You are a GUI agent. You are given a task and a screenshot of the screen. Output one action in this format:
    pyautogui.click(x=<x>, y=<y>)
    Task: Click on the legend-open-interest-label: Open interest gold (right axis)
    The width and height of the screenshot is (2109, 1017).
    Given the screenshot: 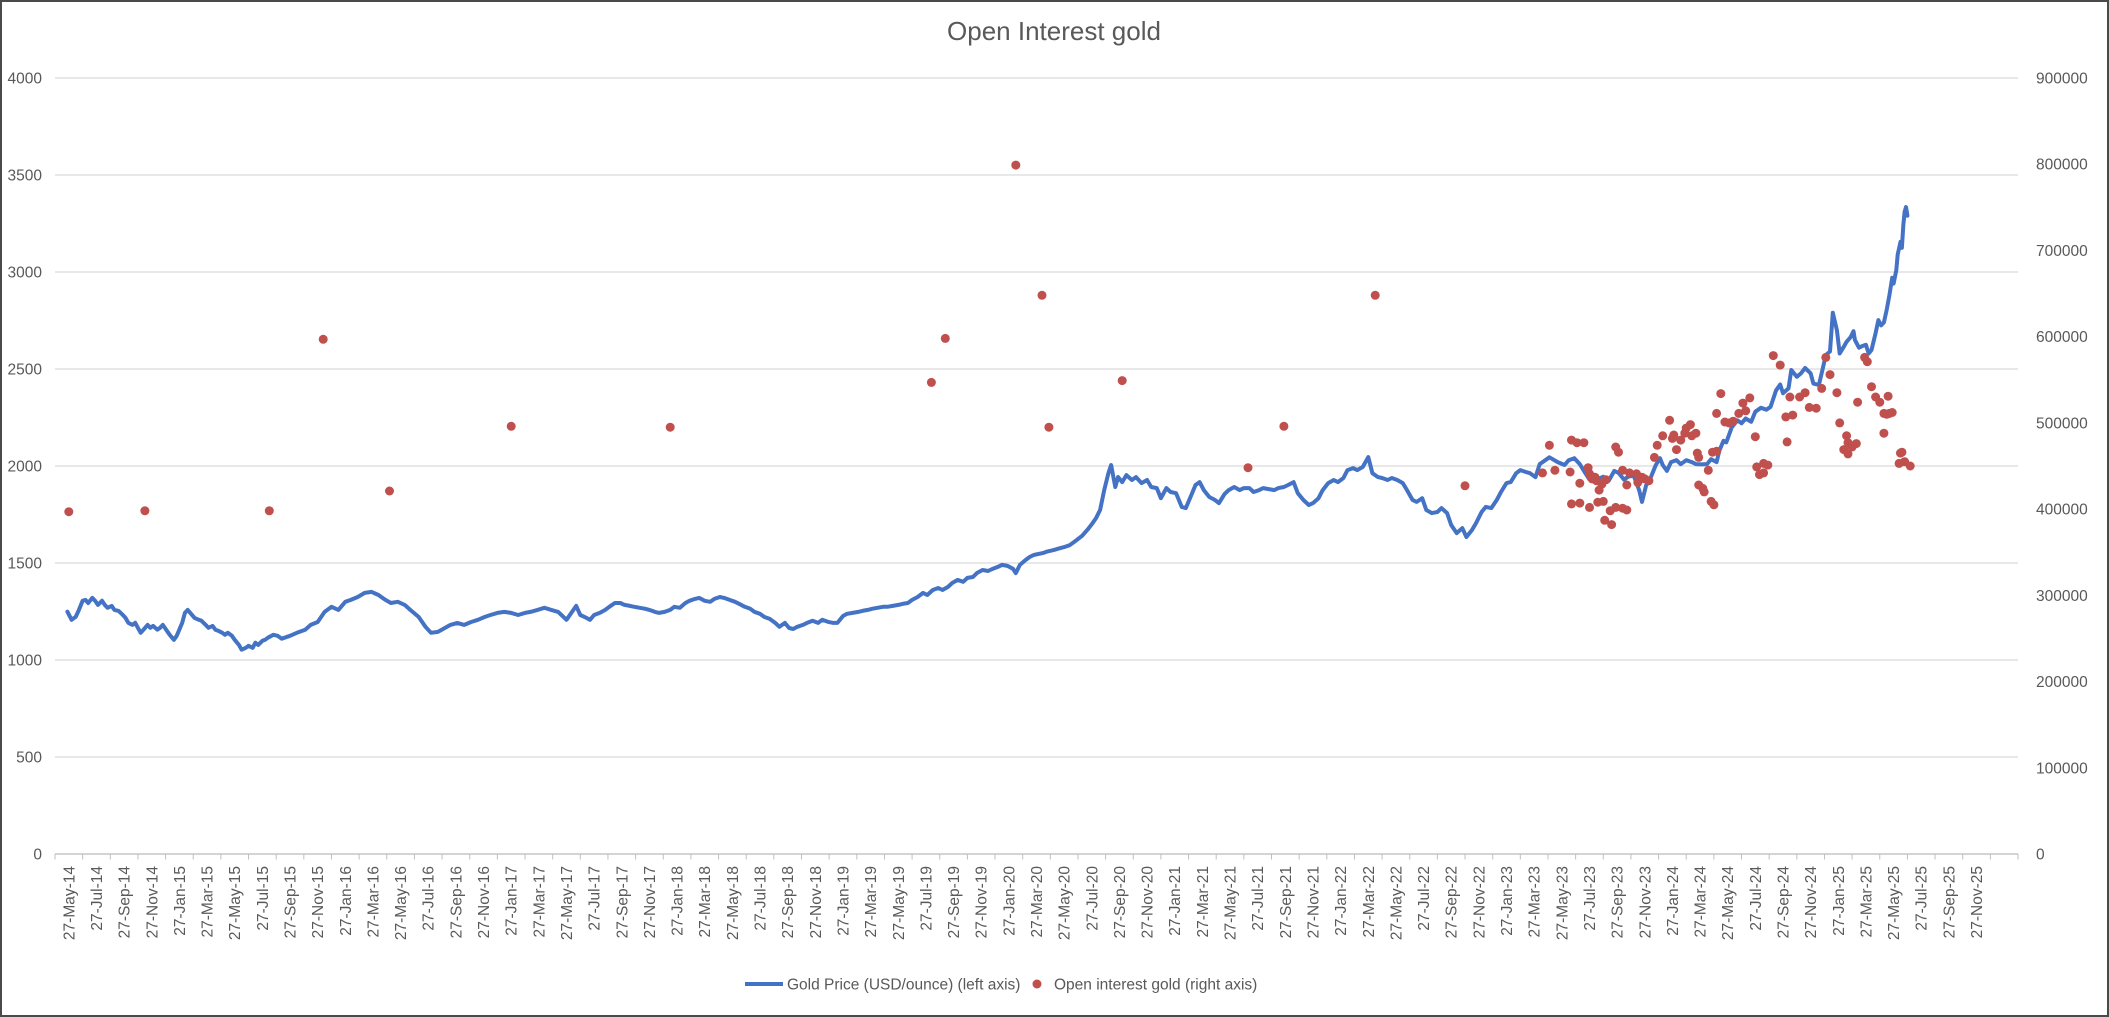 What is the action you would take?
    pyautogui.click(x=1155, y=985)
    